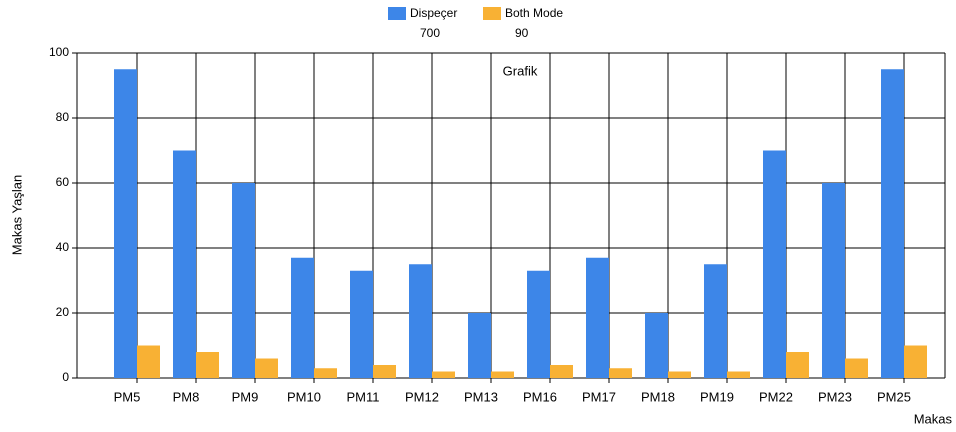  What do you see at coordinates (127, 396) in the screenshot?
I see `x-tick-label: PM5` at bounding box center [127, 396].